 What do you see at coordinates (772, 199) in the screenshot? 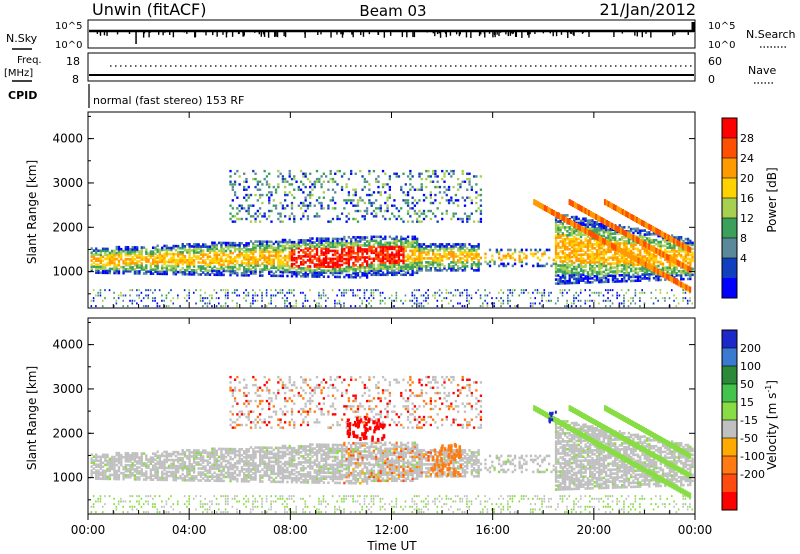
I see `power-colorbar-label: Power [dB]` at bounding box center [772, 199].